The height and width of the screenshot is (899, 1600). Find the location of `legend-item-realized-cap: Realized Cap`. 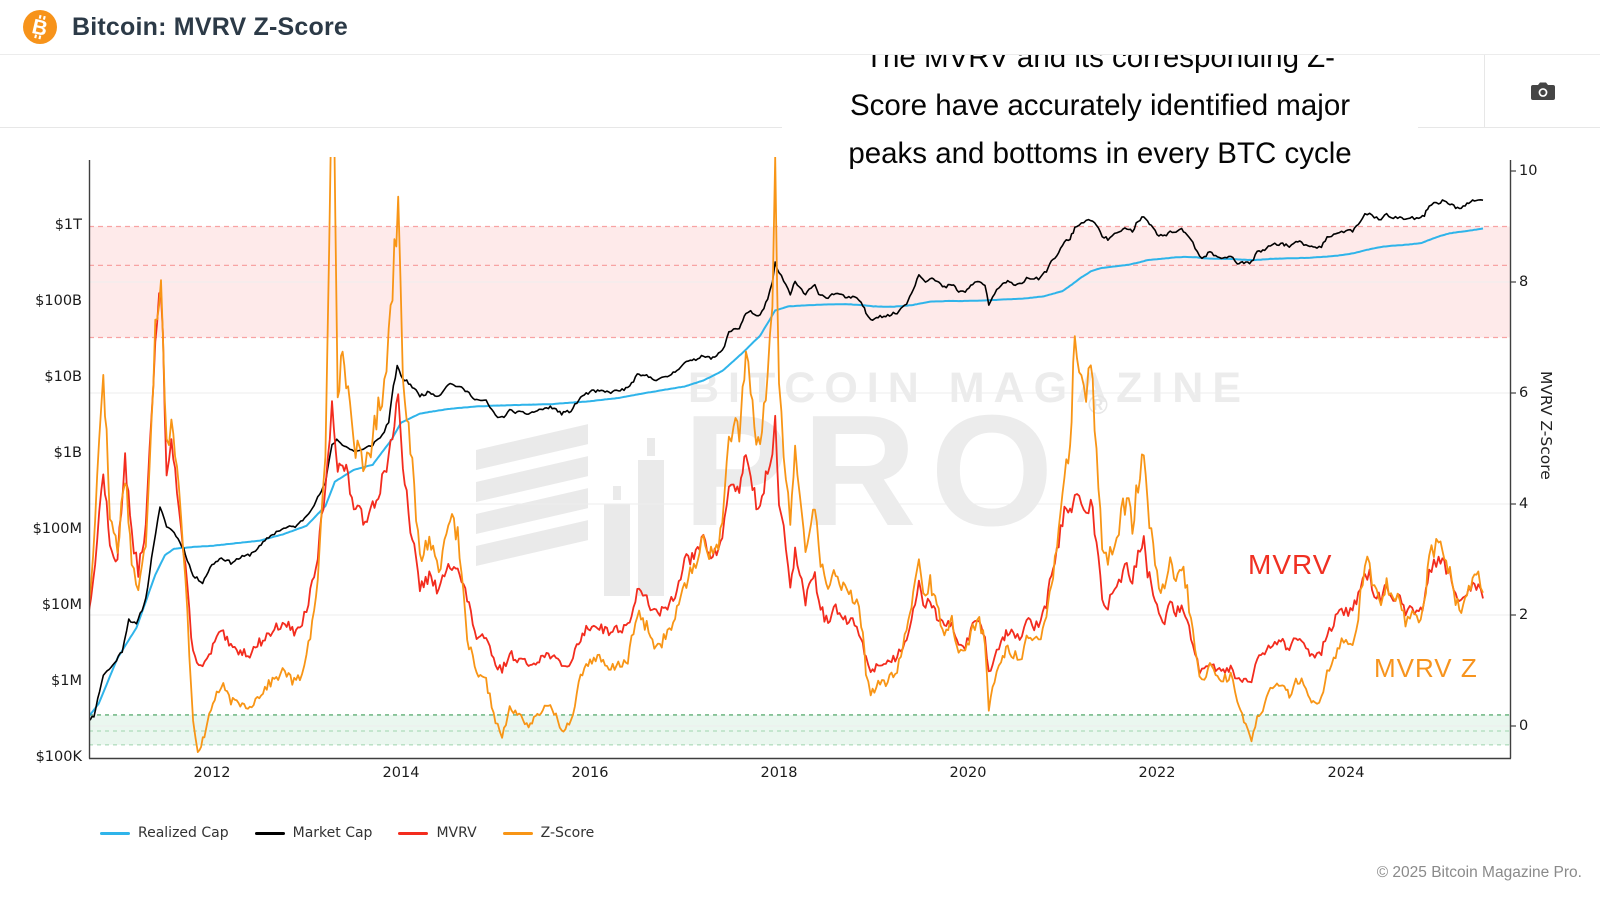

legend-item-realized-cap: Realized Cap is located at coordinates (164, 833).